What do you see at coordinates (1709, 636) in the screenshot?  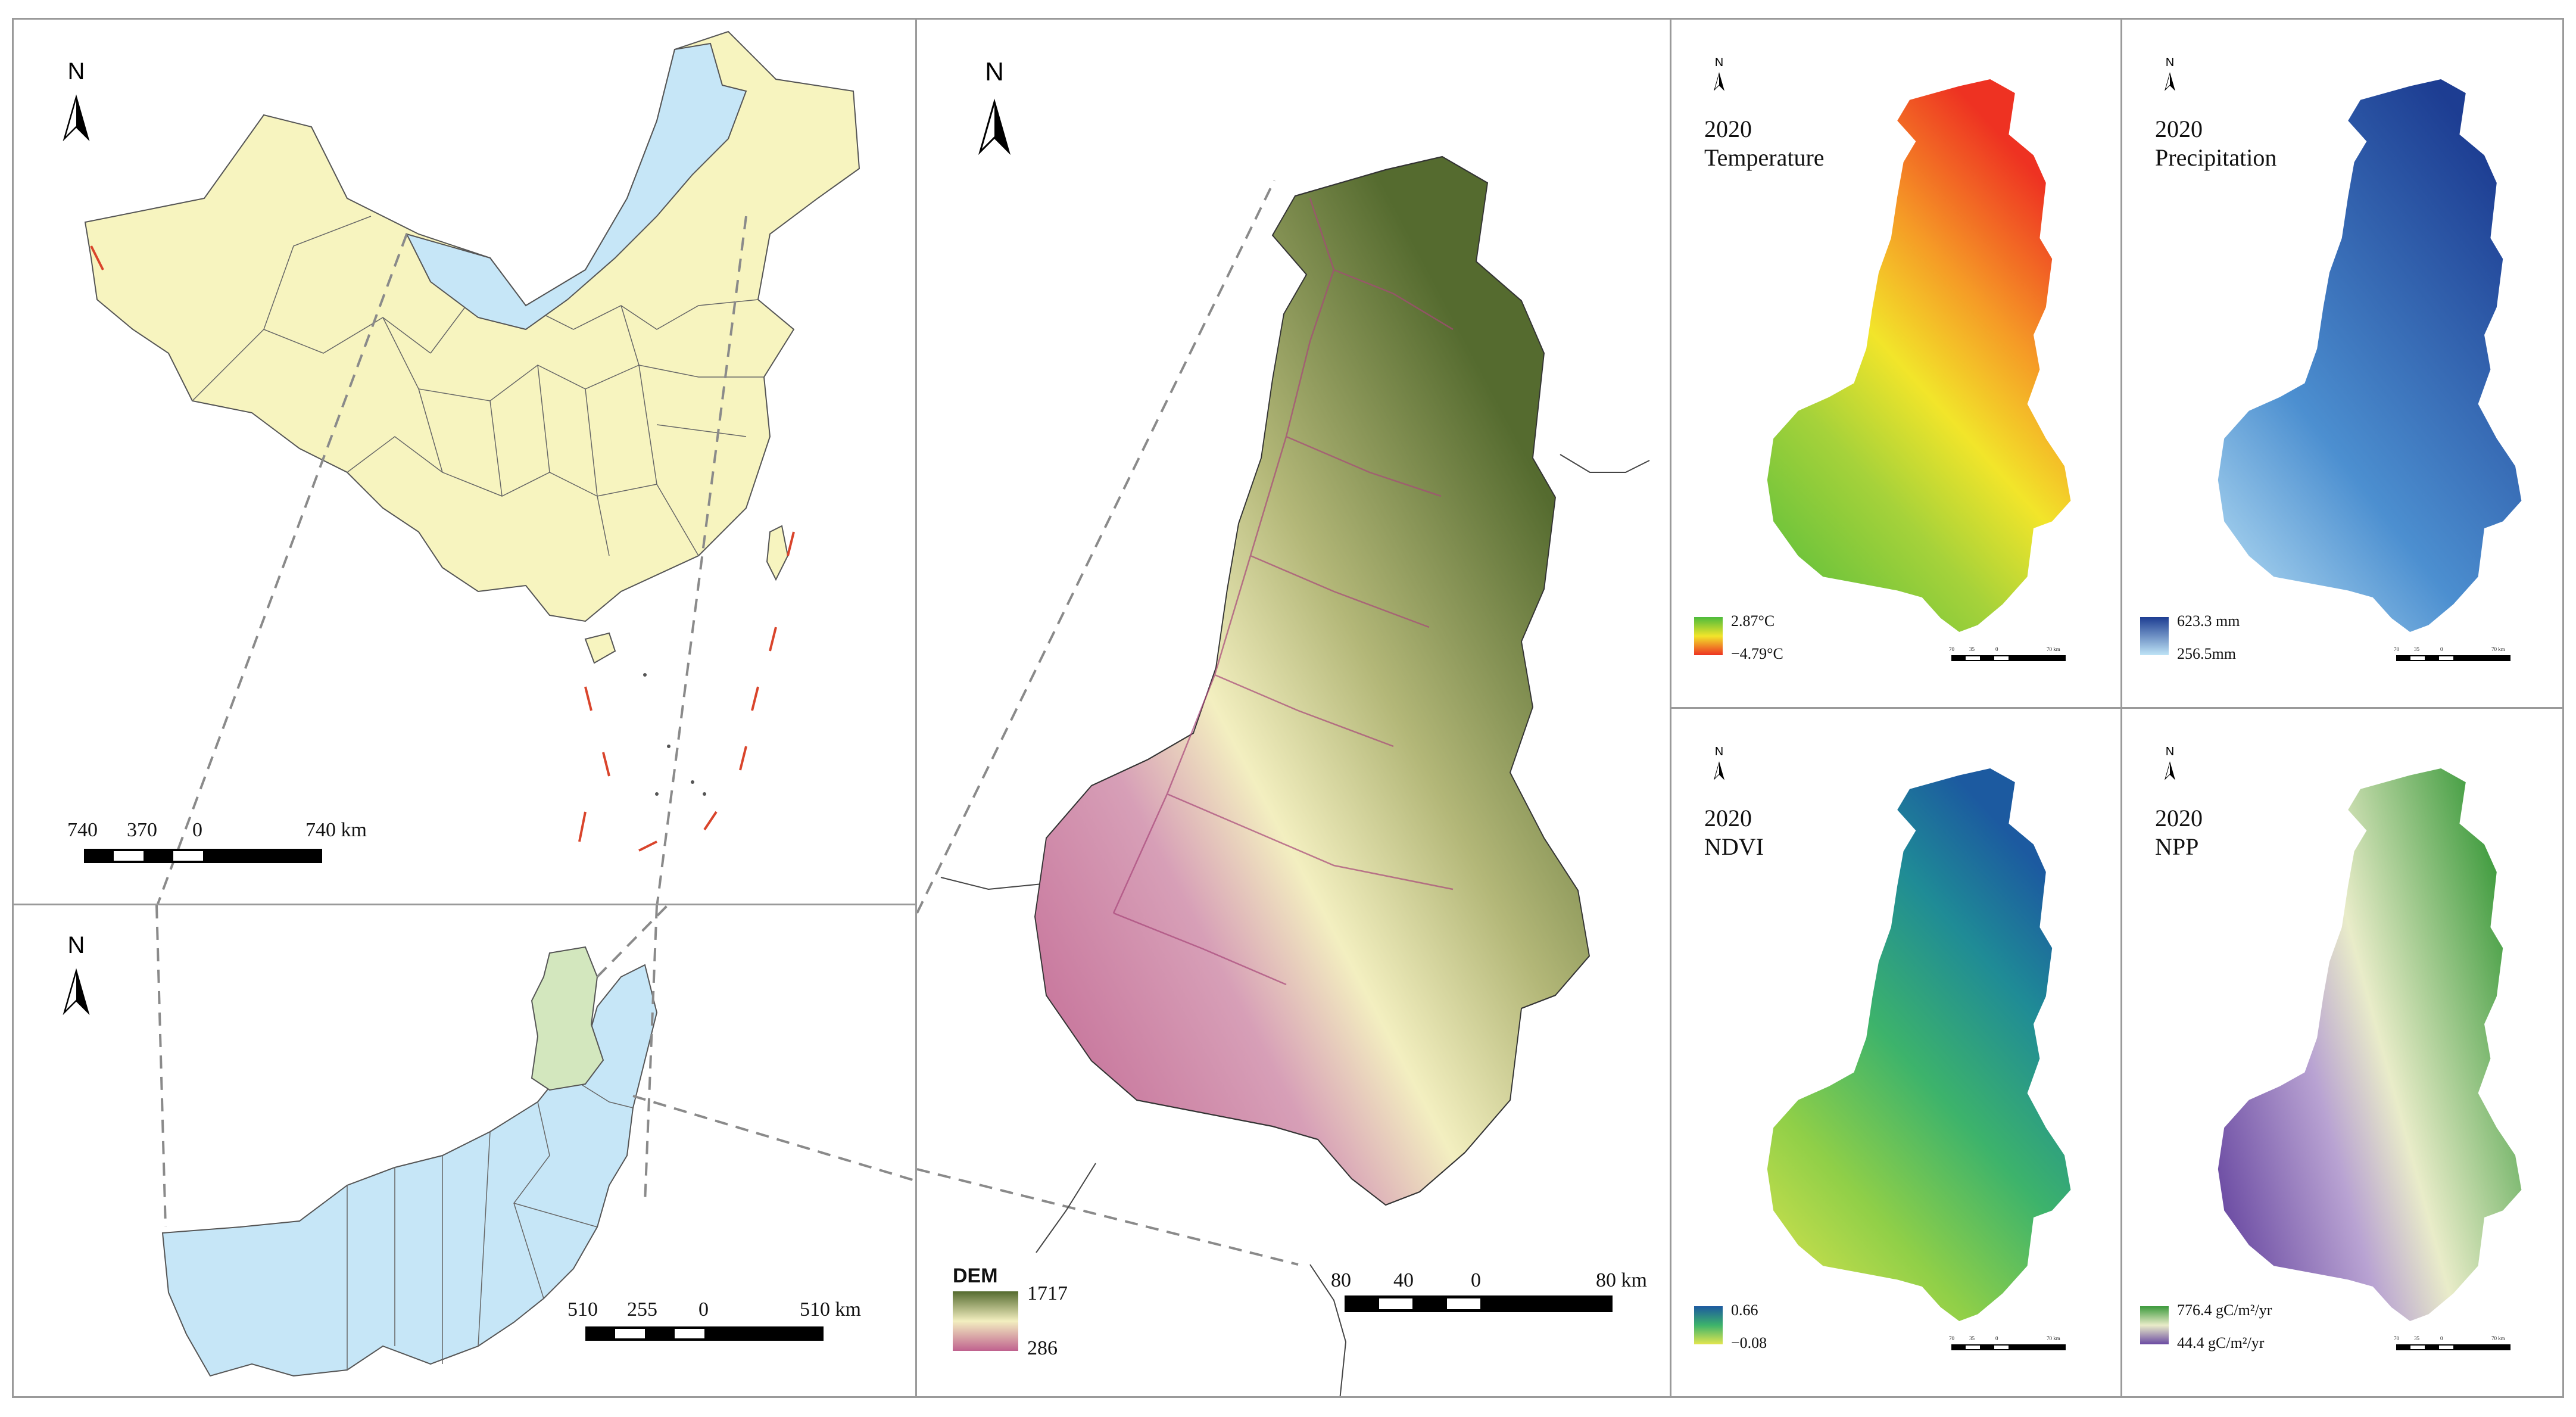 I see `temperature-legend-ramp` at bounding box center [1709, 636].